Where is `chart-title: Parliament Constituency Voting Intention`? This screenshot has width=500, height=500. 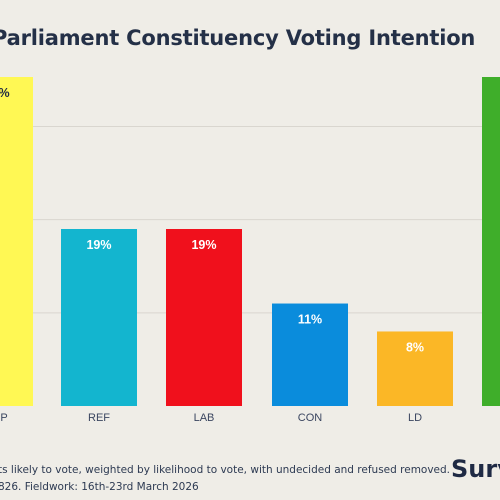
chart-title: Parliament Constituency Voting Intention is located at coordinates (238, 38).